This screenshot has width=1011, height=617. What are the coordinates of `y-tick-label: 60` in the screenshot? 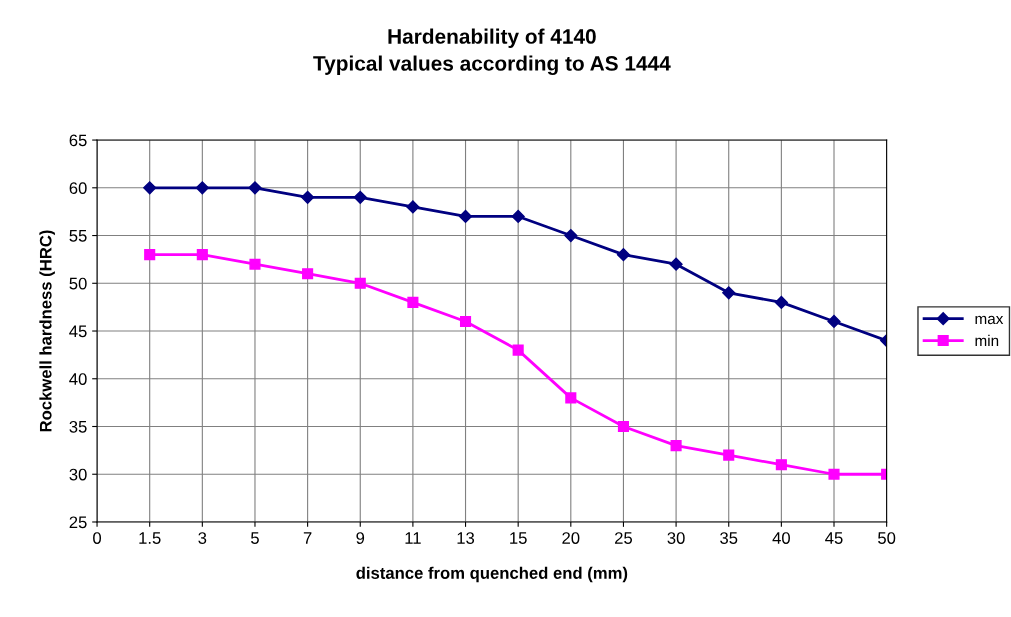 It's located at (78, 188).